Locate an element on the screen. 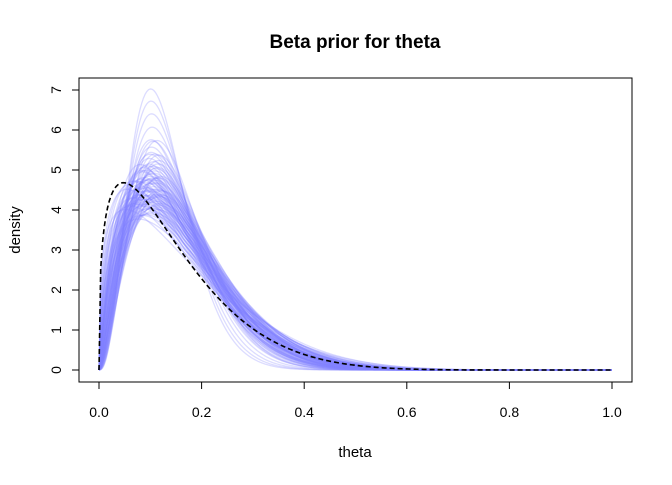  y-tick-label: 6 is located at coordinates (56, 130).